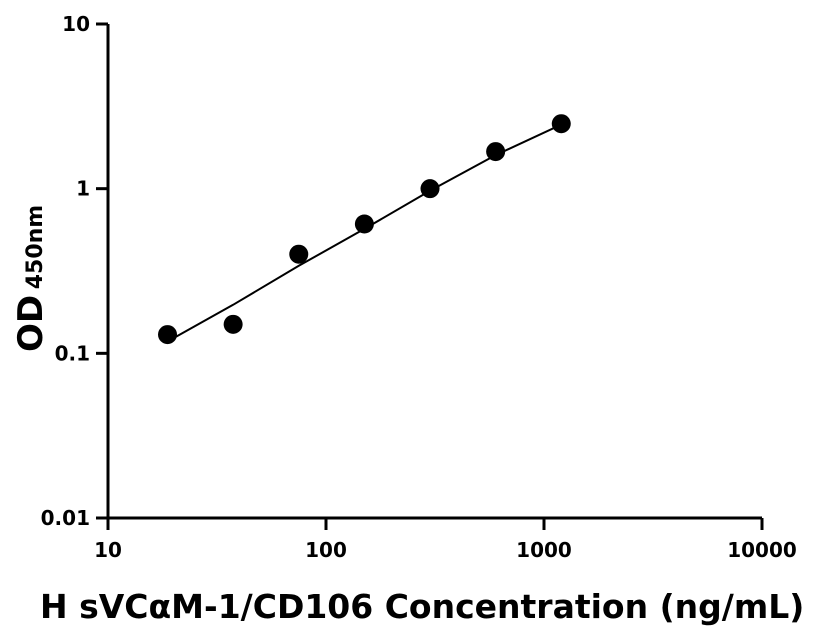  Describe the element at coordinates (762, 550) in the screenshot. I see `x-tick-label: 10000` at that location.